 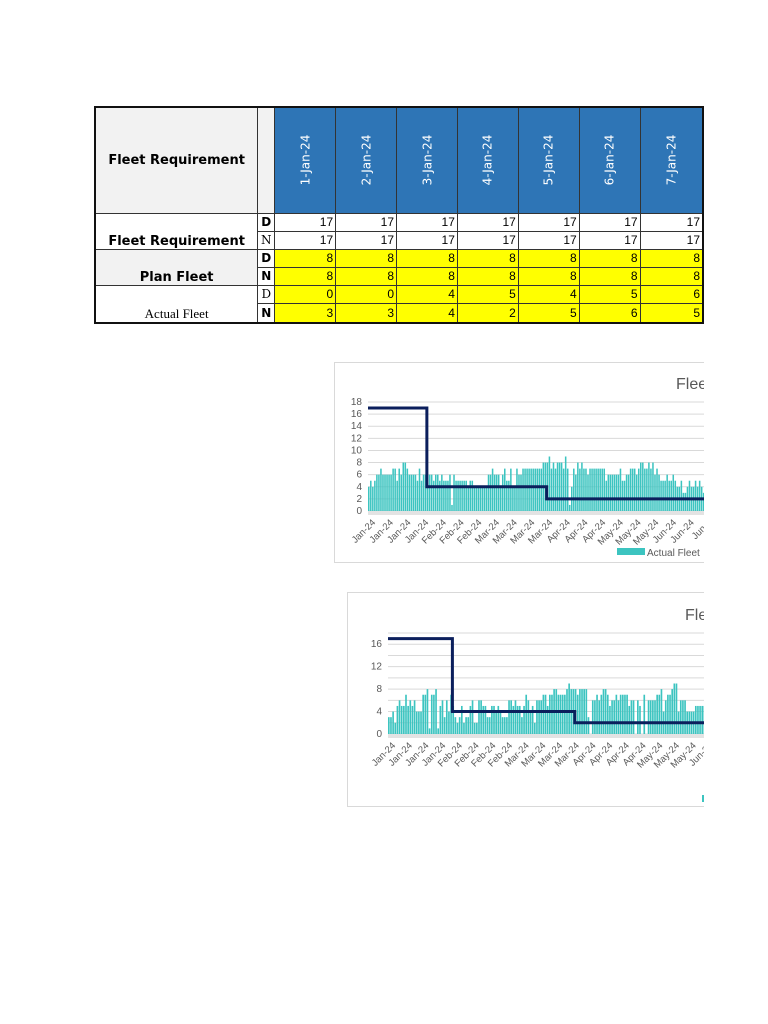 What do you see at coordinates (609, 160) in the screenshot?
I see `date-header: 6-Jan-24` at bounding box center [609, 160].